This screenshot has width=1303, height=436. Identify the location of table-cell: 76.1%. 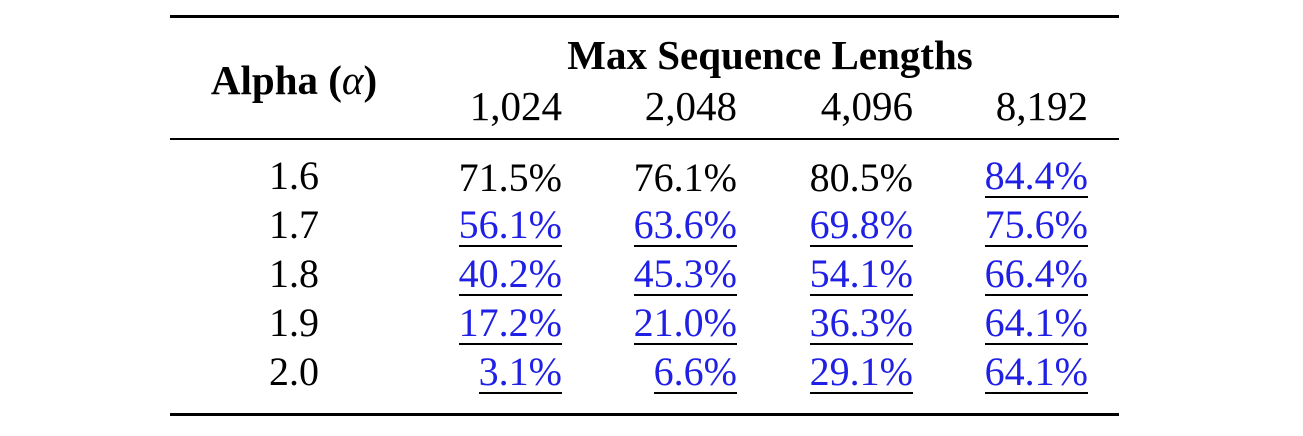
(662, 178).